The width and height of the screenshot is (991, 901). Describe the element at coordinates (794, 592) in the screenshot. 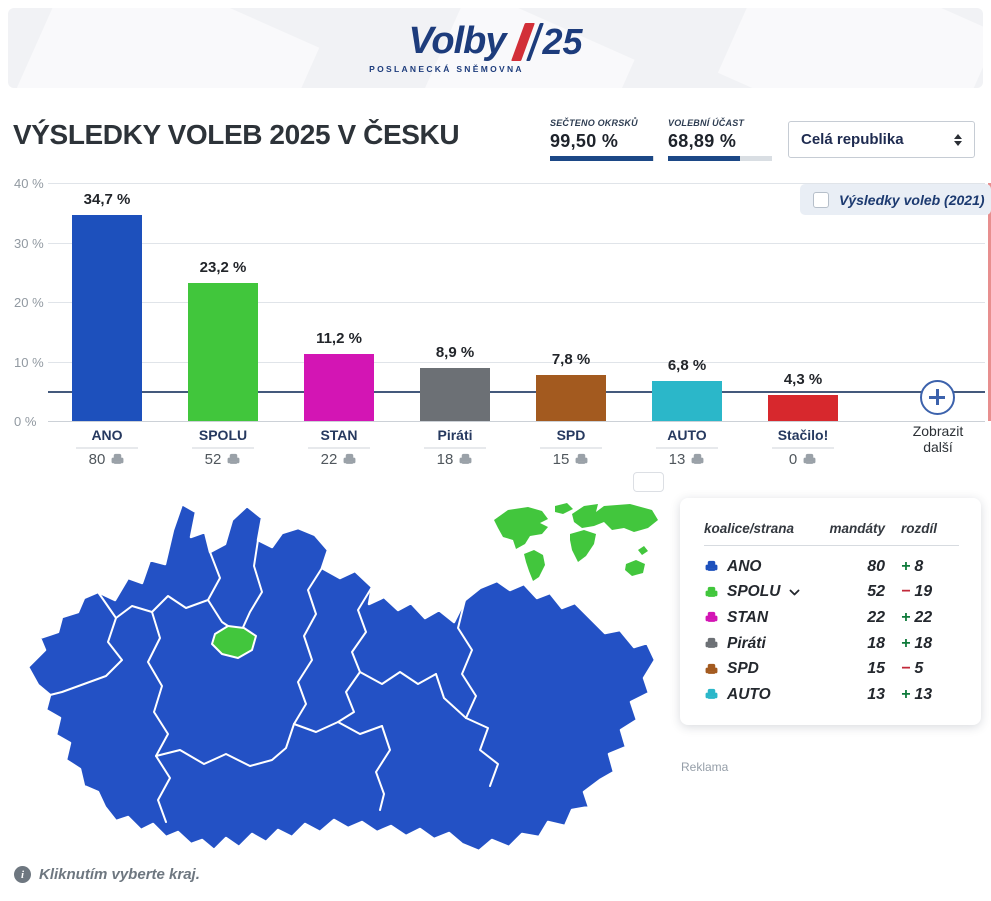

I see `chevron-down-icon` at that location.